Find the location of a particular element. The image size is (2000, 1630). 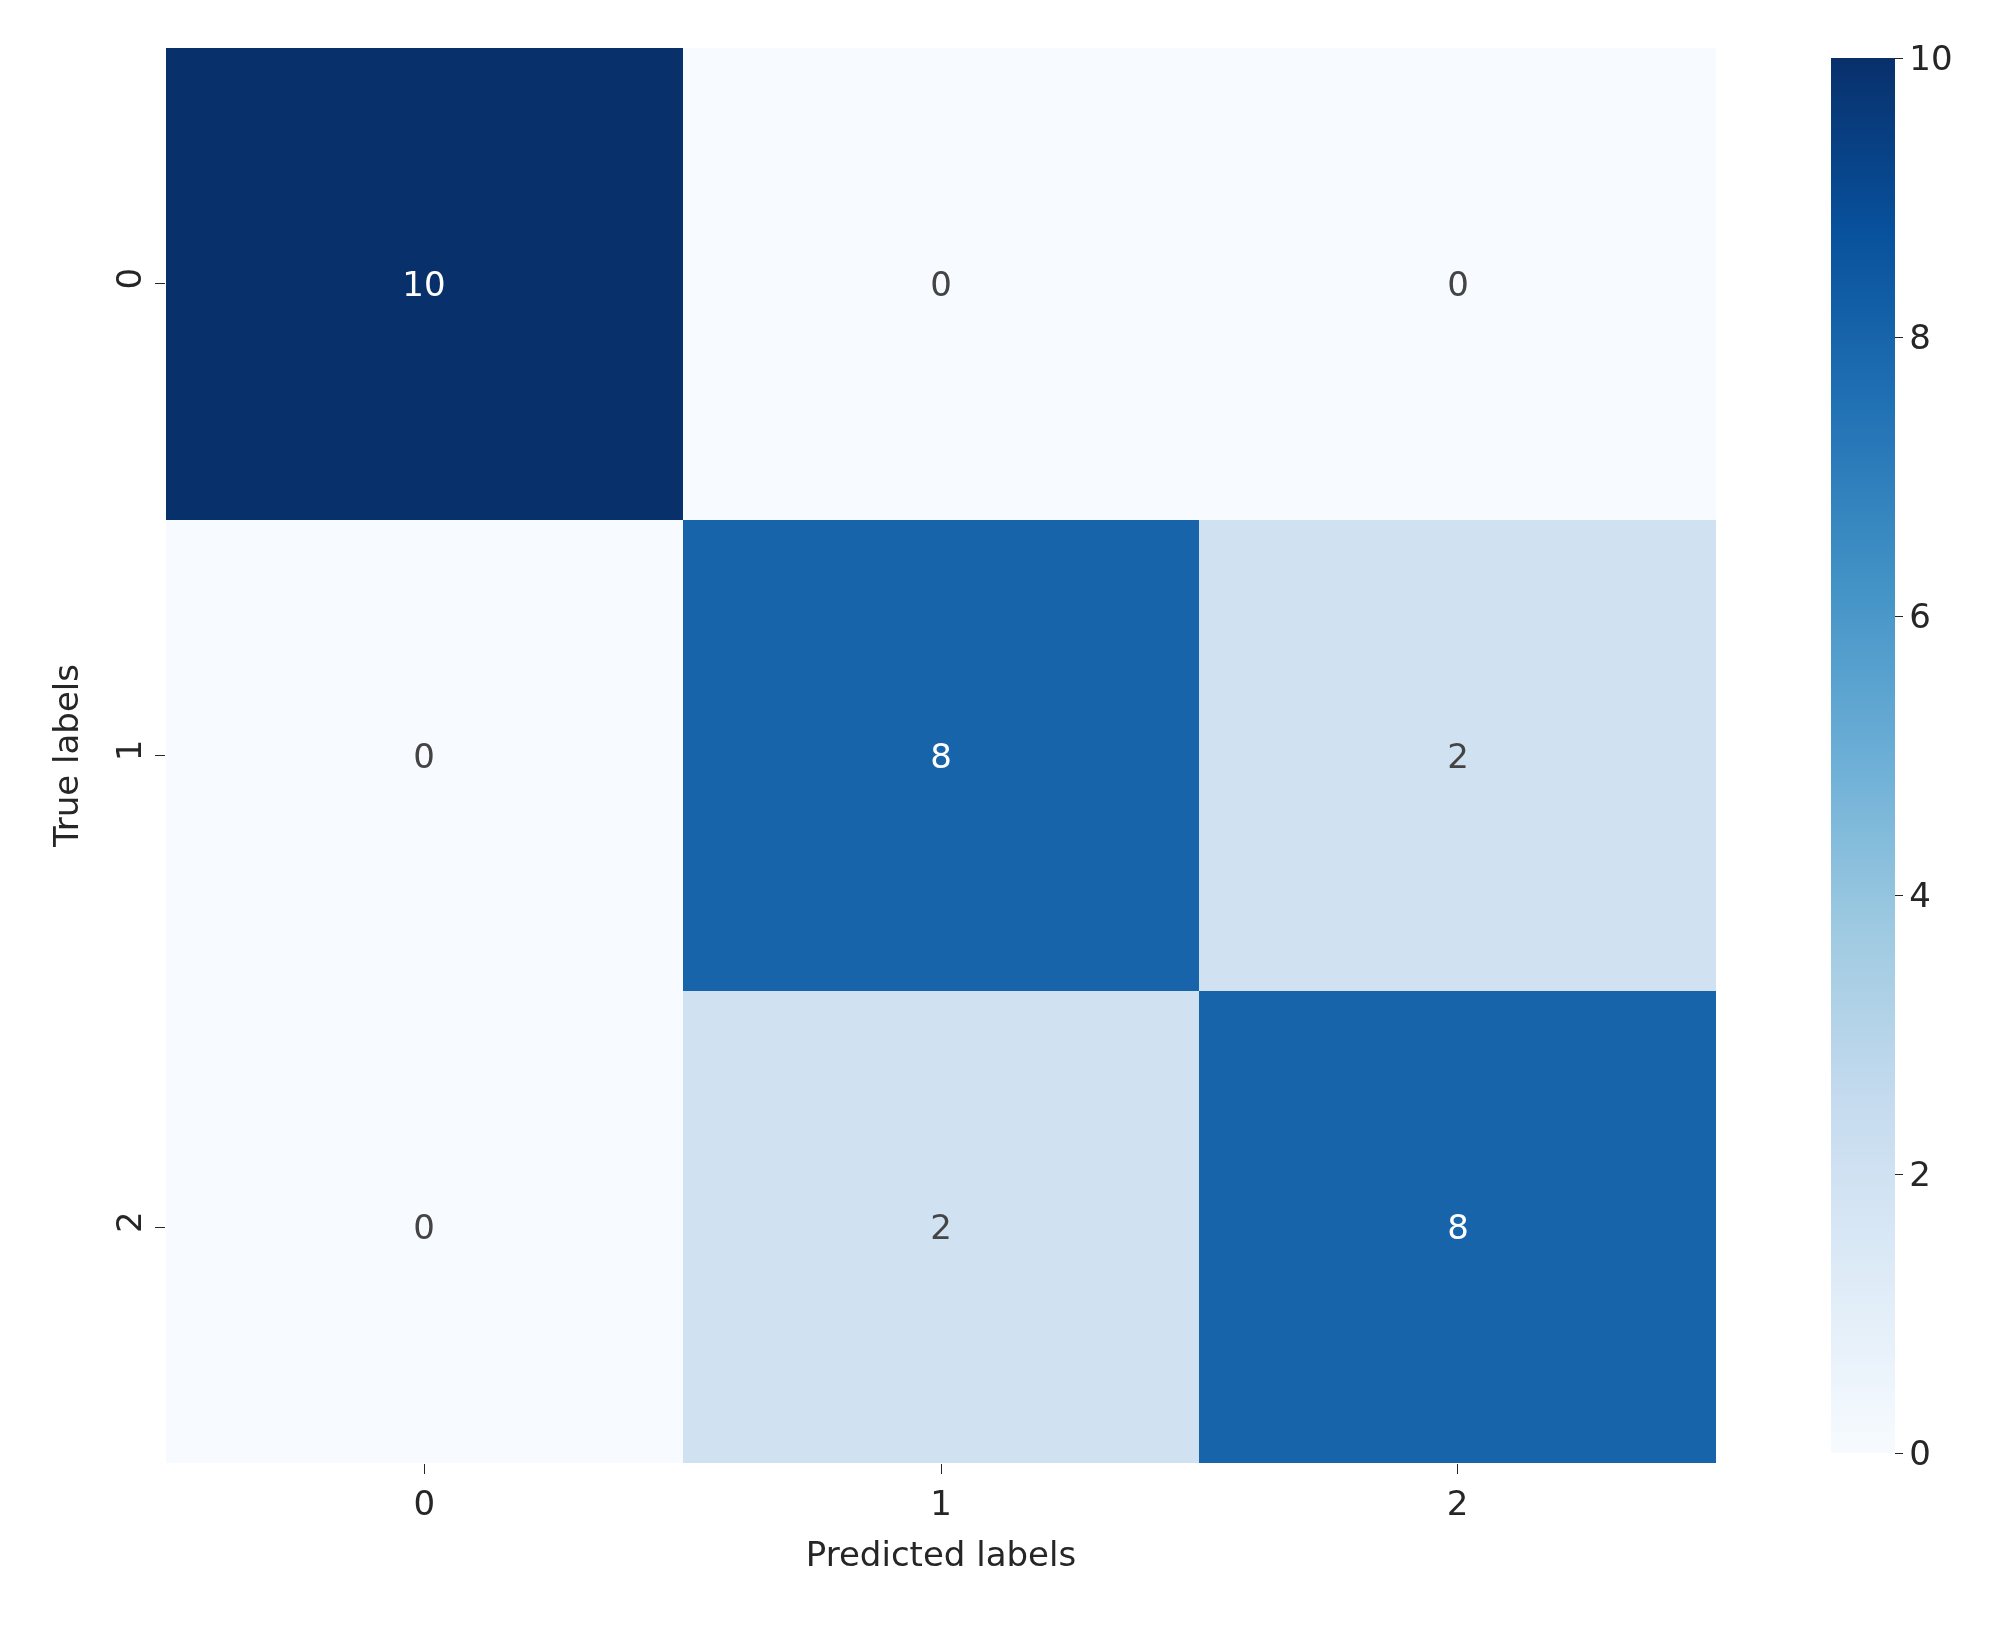

color-bar-label: 6 is located at coordinates (1920, 615).